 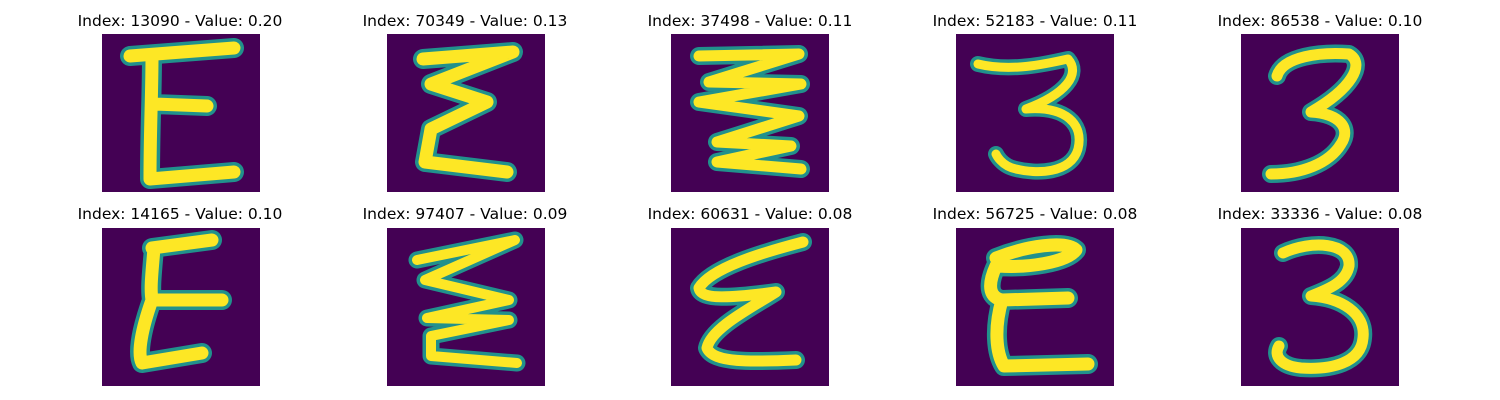 I want to click on panel-title: Index: 52183 - Value: 0.11, so click(x=1035, y=21).